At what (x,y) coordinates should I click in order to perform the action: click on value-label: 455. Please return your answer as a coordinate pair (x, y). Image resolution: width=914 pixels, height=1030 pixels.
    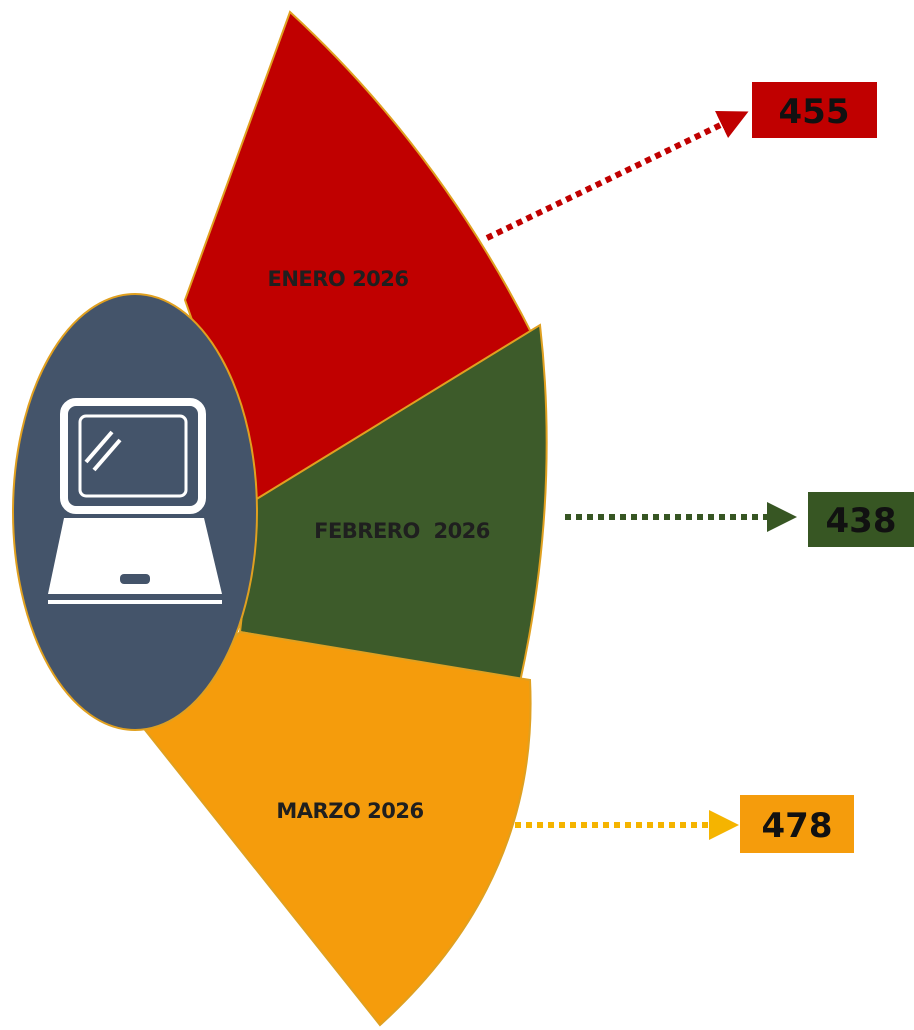
    Looking at the image, I should click on (814, 112).